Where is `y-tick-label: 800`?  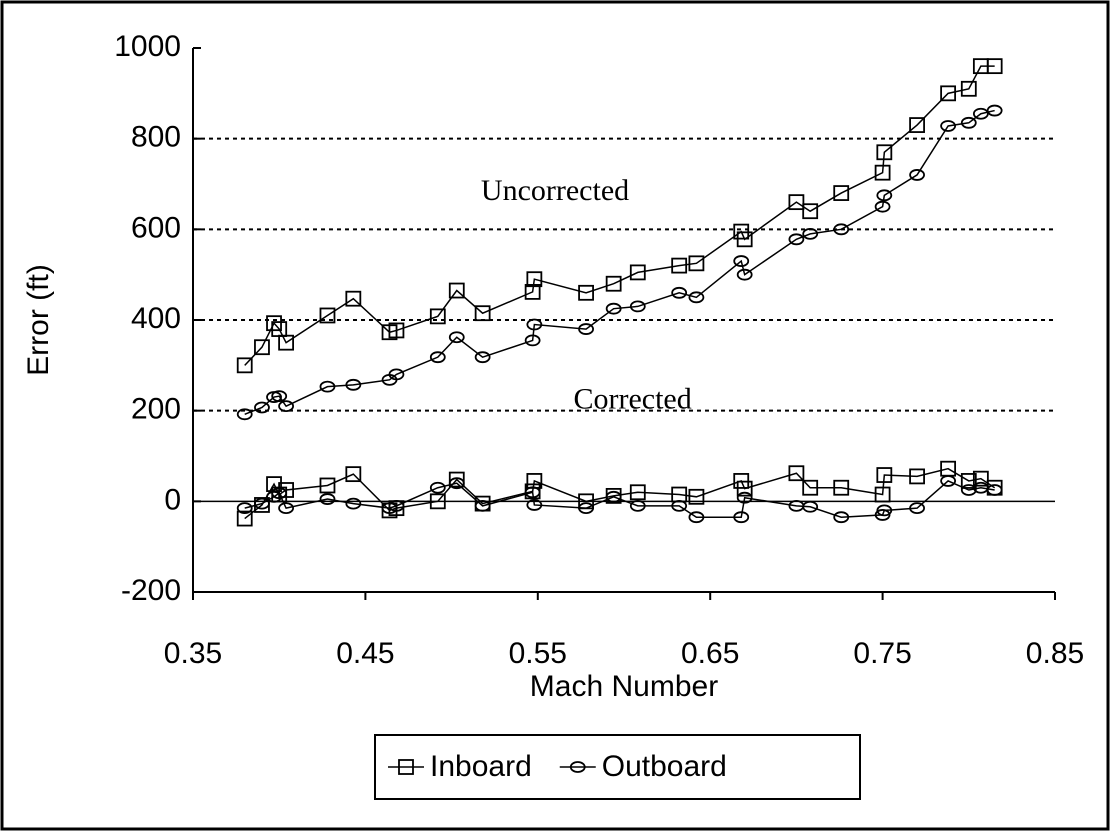
y-tick-label: 800 is located at coordinates (156, 137).